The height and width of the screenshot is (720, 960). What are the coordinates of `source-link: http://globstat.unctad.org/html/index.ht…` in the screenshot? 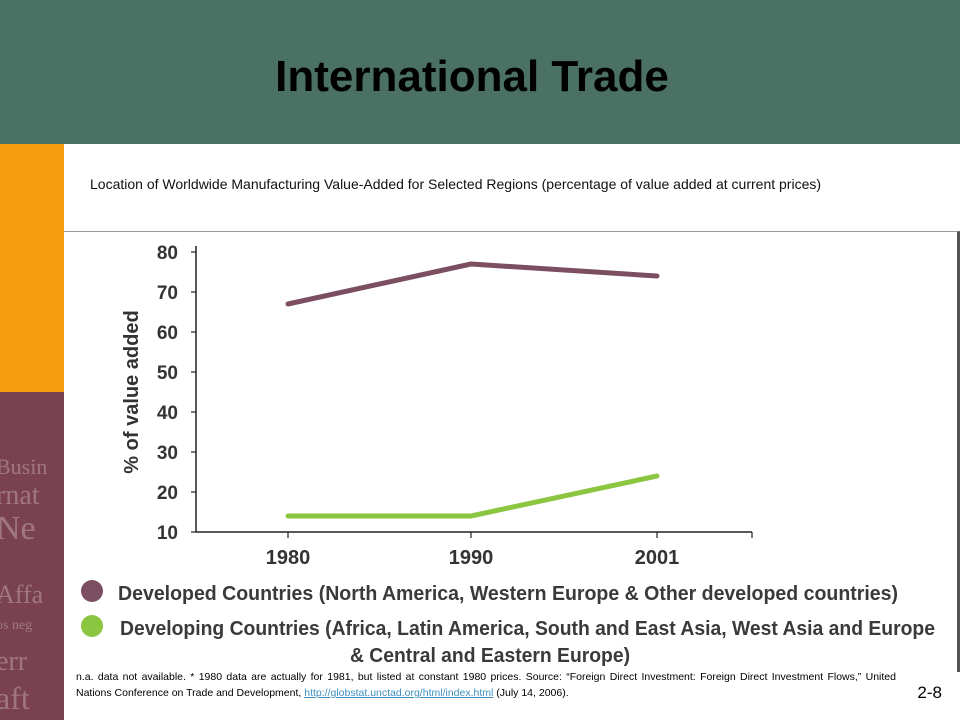 It's located at (399, 693).